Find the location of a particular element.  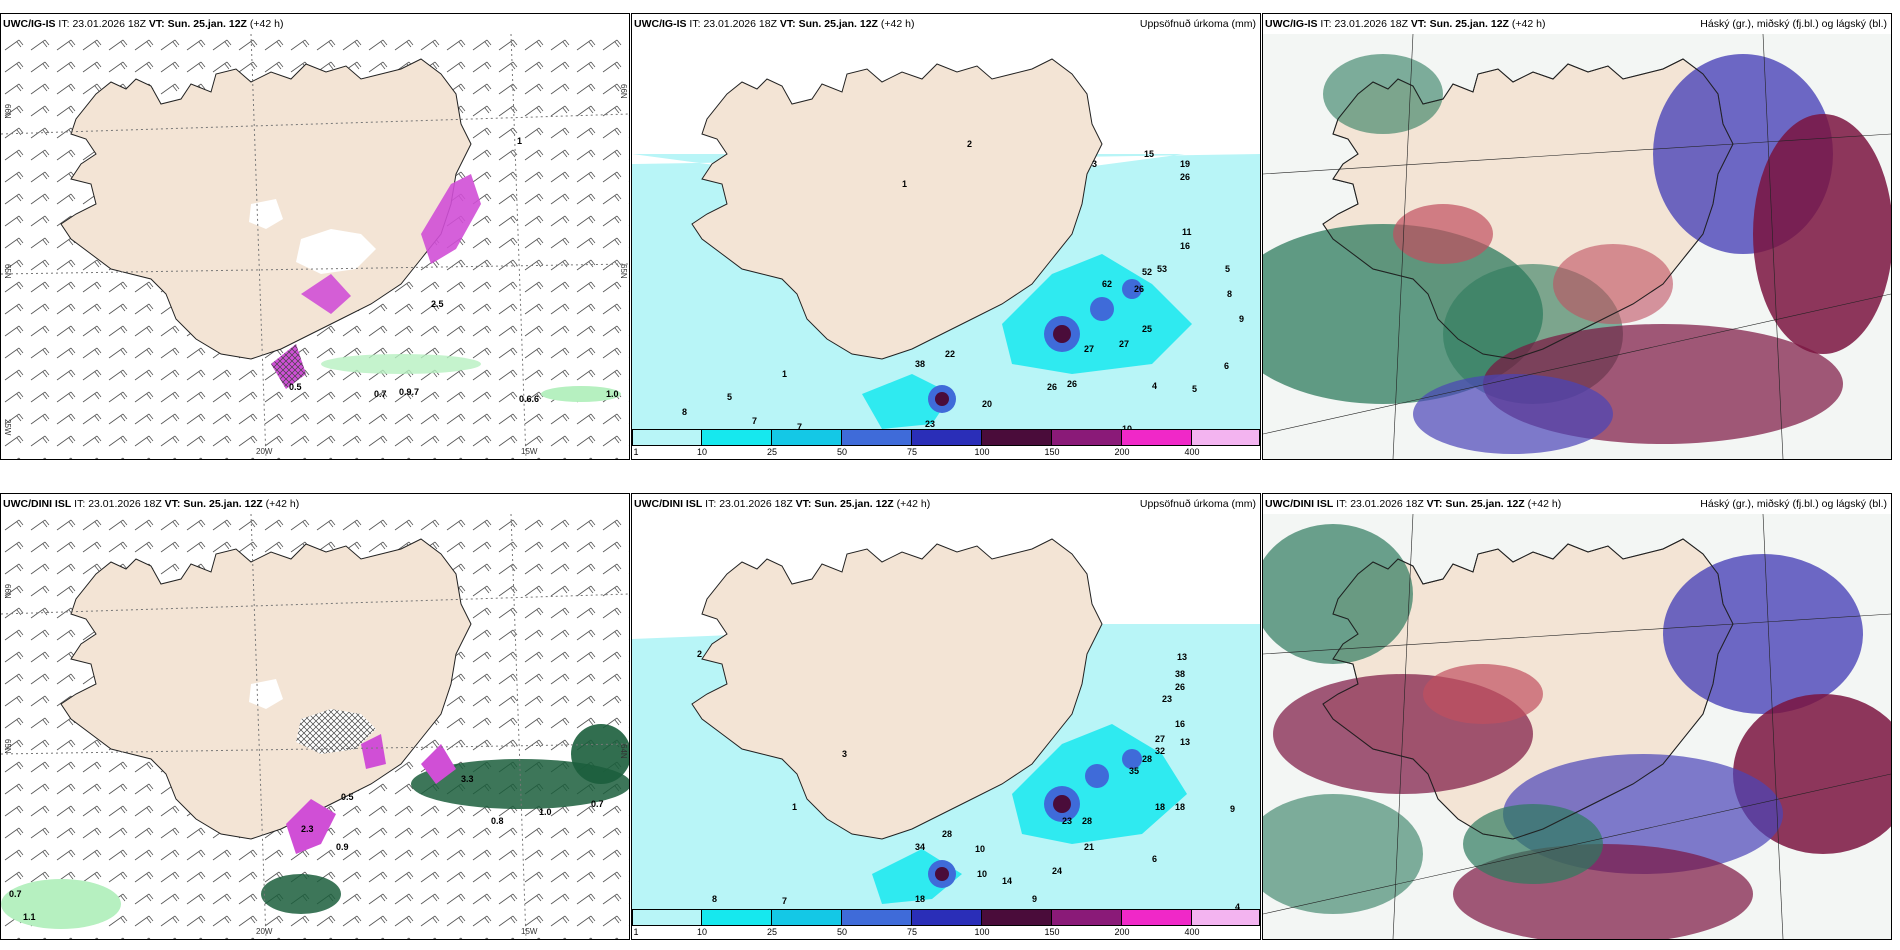

precip-value: 1 is located at coordinates (785, 374).